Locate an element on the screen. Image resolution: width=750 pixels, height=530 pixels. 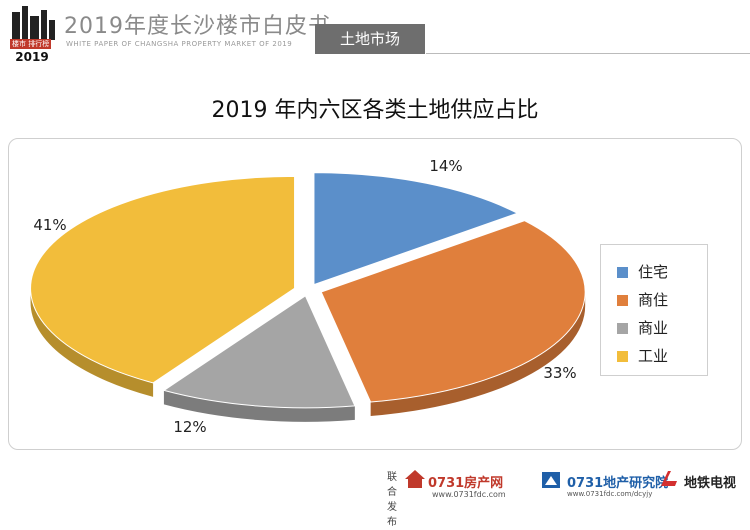
footer-label: 联合发布 is located at coordinates (392, 500).